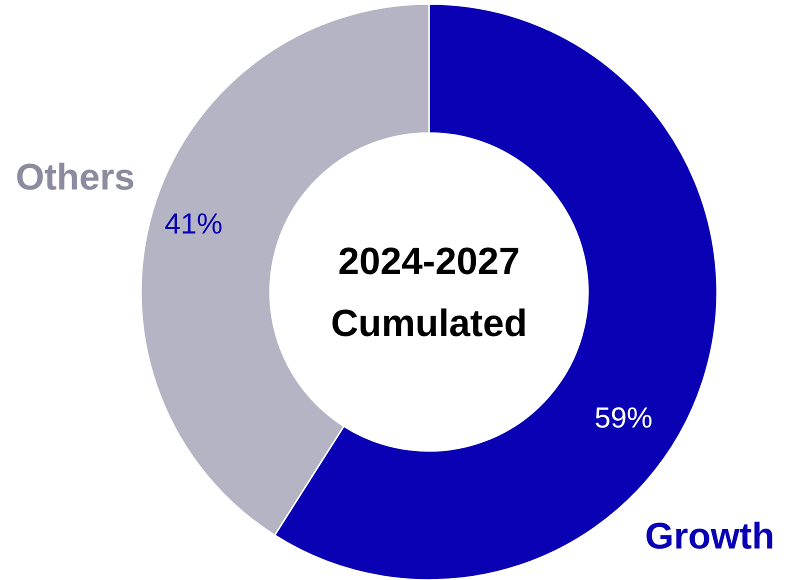 The height and width of the screenshot is (580, 788). I want to click on data-label: 41%, so click(193, 224).